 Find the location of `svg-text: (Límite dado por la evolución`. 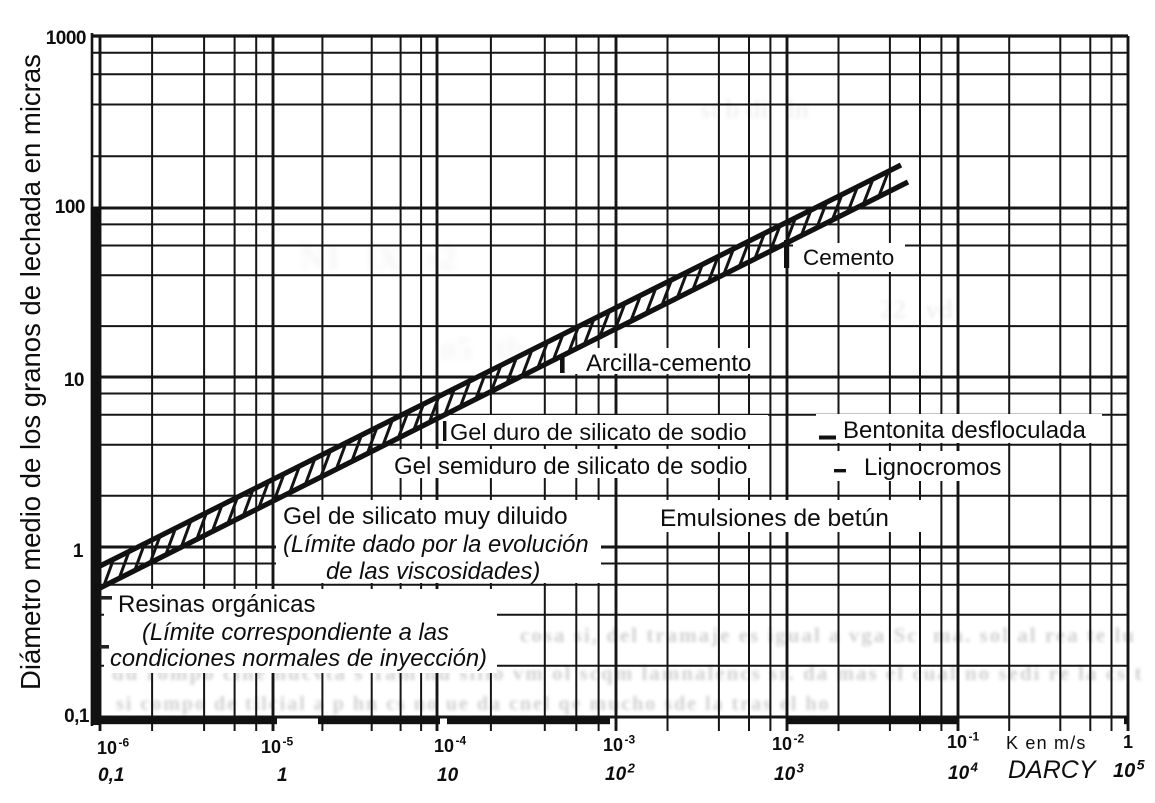

svg-text: (Límite dado por la evolución is located at coordinates (436, 544).